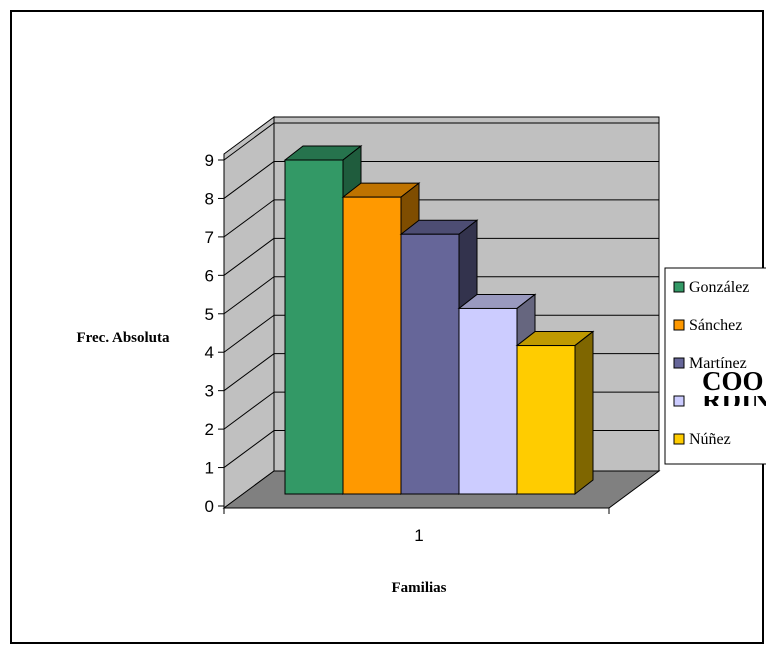  I want to click on bar-side, so click(584, 413).